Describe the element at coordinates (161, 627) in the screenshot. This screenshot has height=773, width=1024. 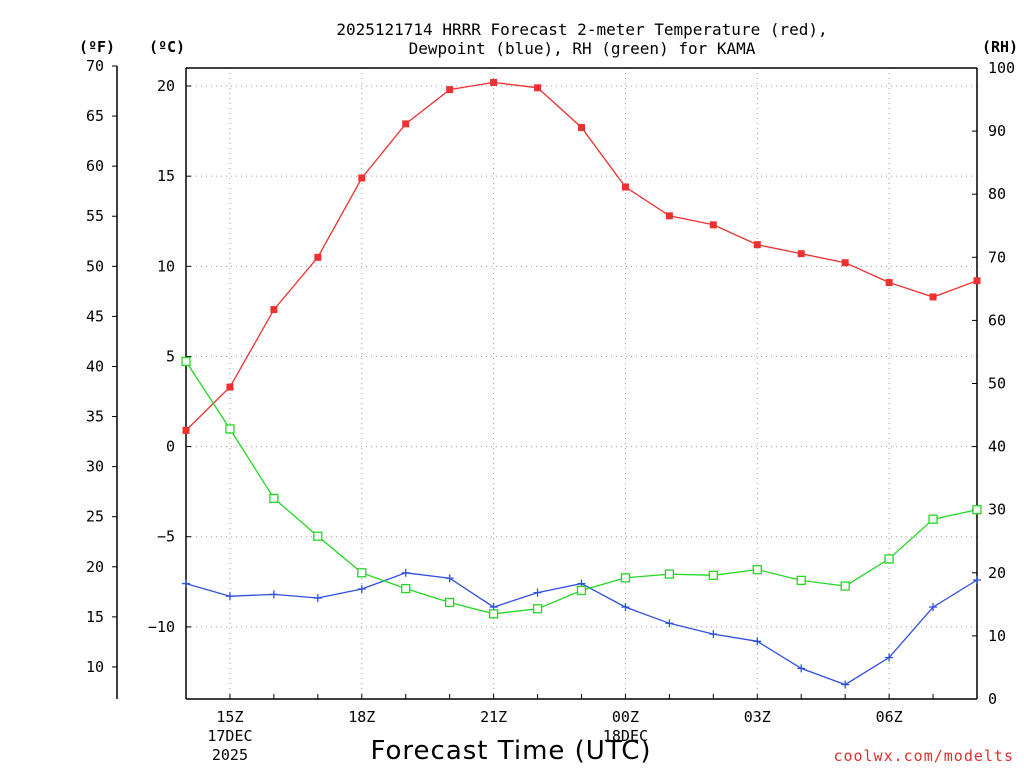
I see `celsius-tick-label: −10` at that location.